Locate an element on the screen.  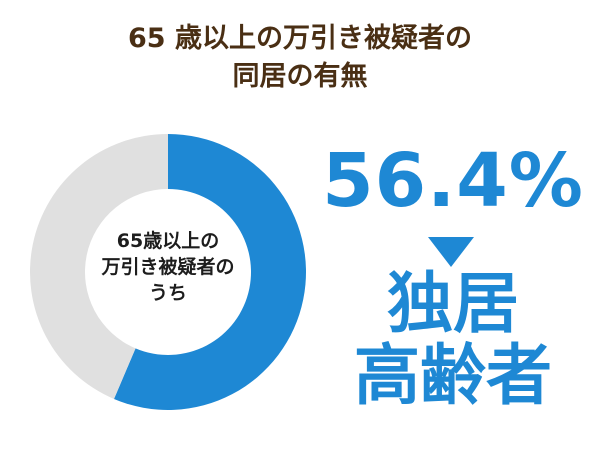
percent-callout: 56.4% is located at coordinates (453, 181).